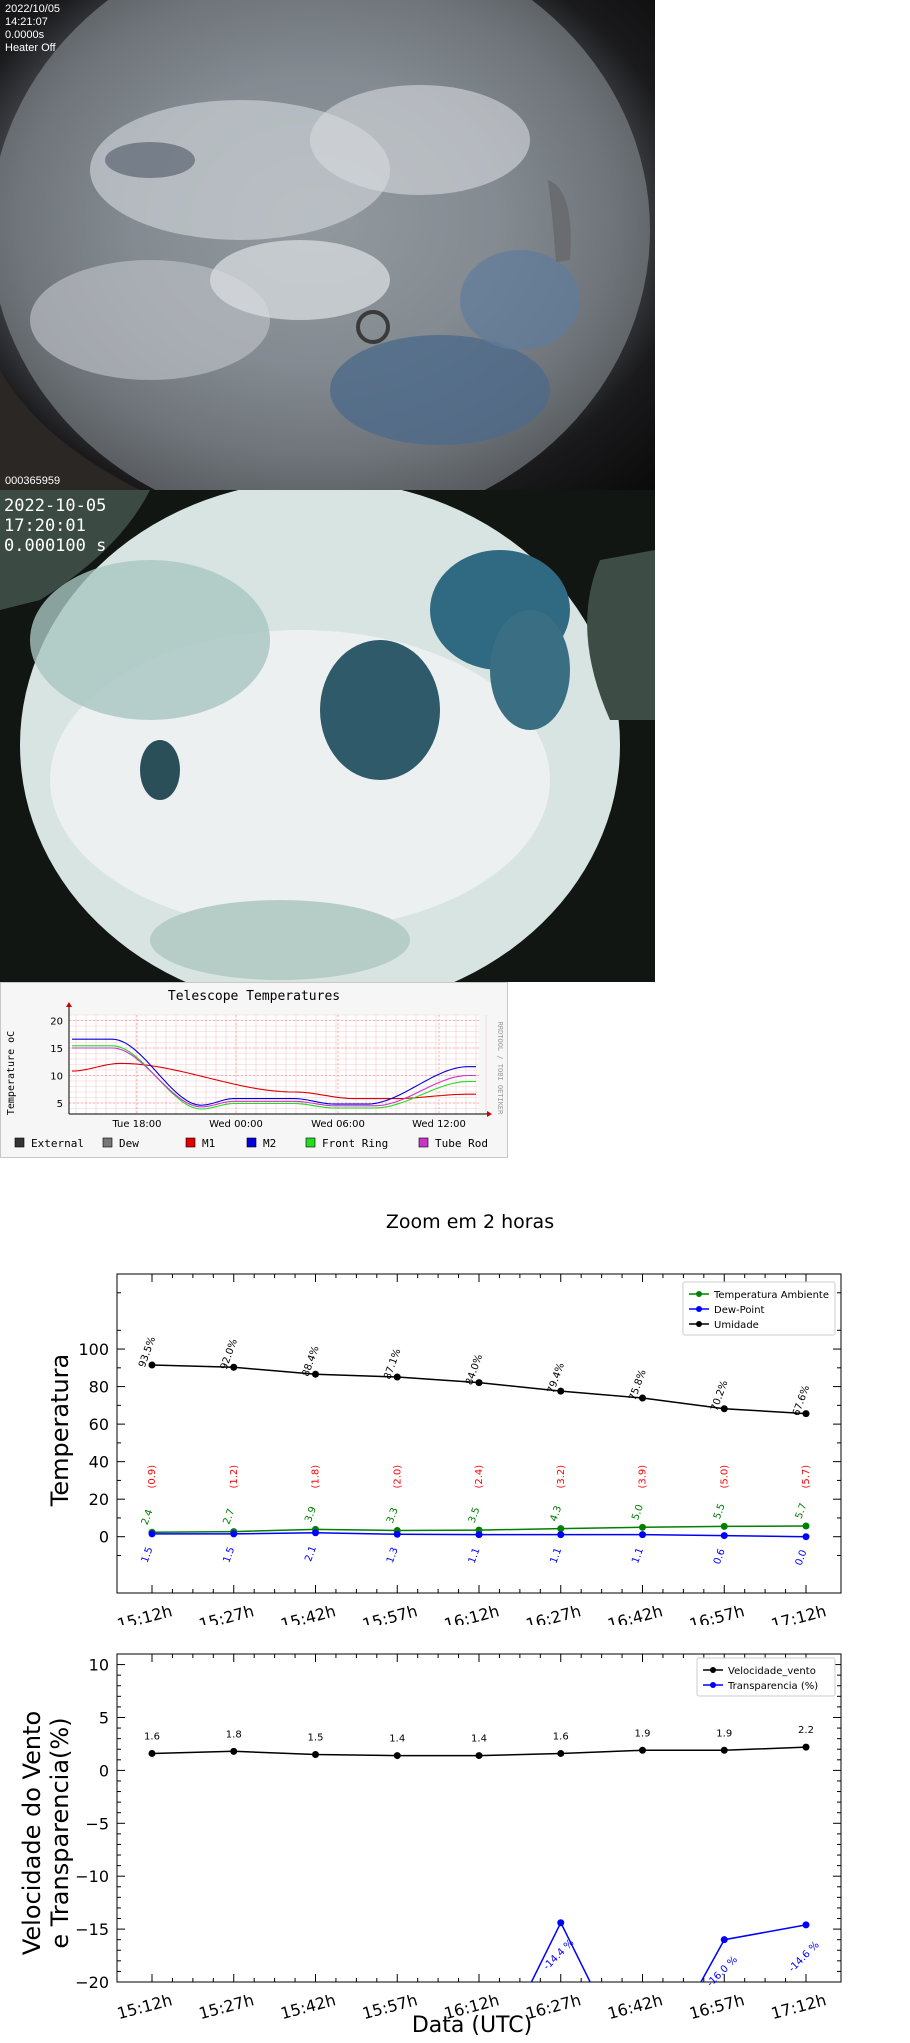 This screenshot has height=2043, width=910. Describe the element at coordinates (716, 2006) in the screenshot. I see `wind-xtick-label: 16:57h` at that location.